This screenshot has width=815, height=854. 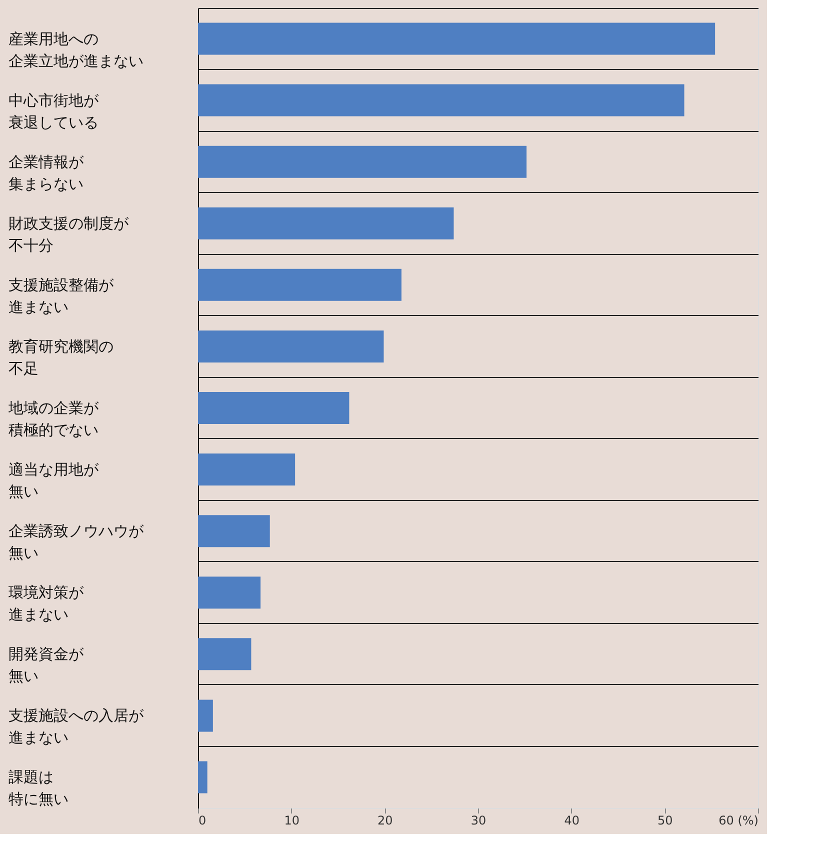 What do you see at coordinates (478, 821) in the screenshot?
I see `x-tick-label: 30` at bounding box center [478, 821].